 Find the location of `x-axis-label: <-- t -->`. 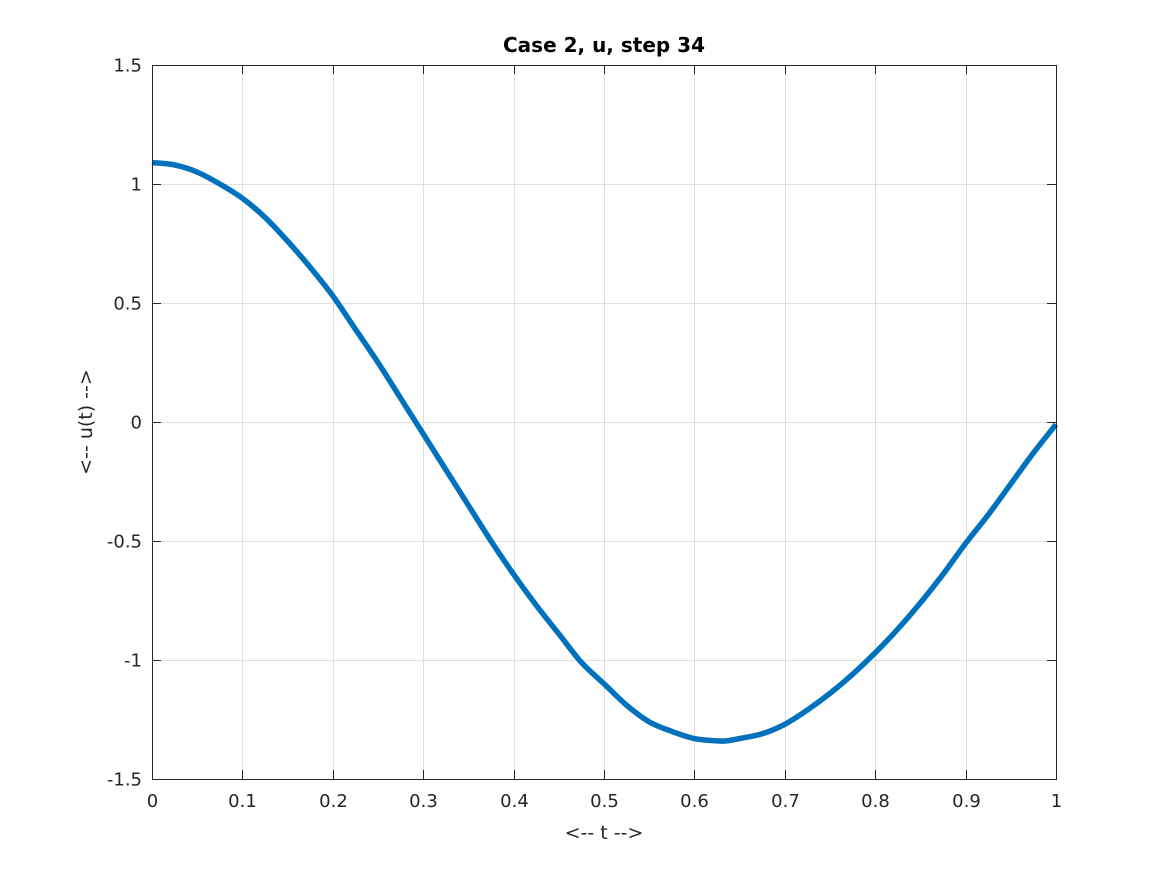

x-axis-label: <-- t --> is located at coordinates (604, 833).